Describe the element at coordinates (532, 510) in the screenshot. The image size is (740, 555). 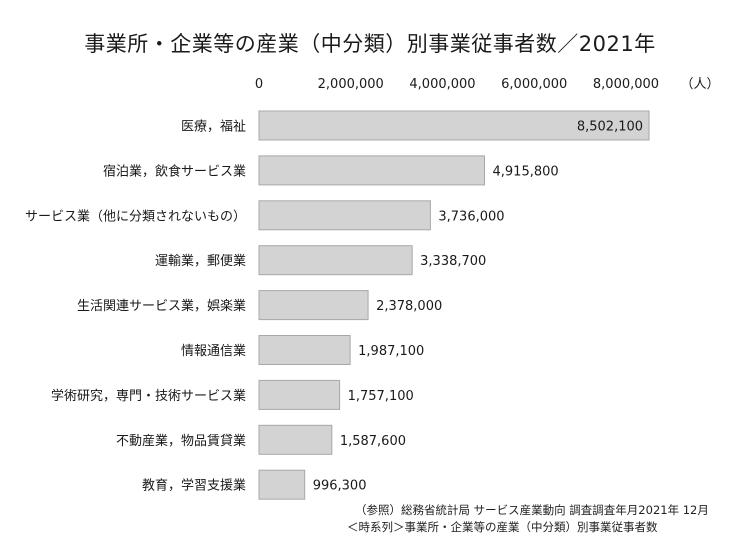
I see `source-line-1: （参照）総務省統計局 サービス産業動向 調査調査年月2021年 12月` at that location.